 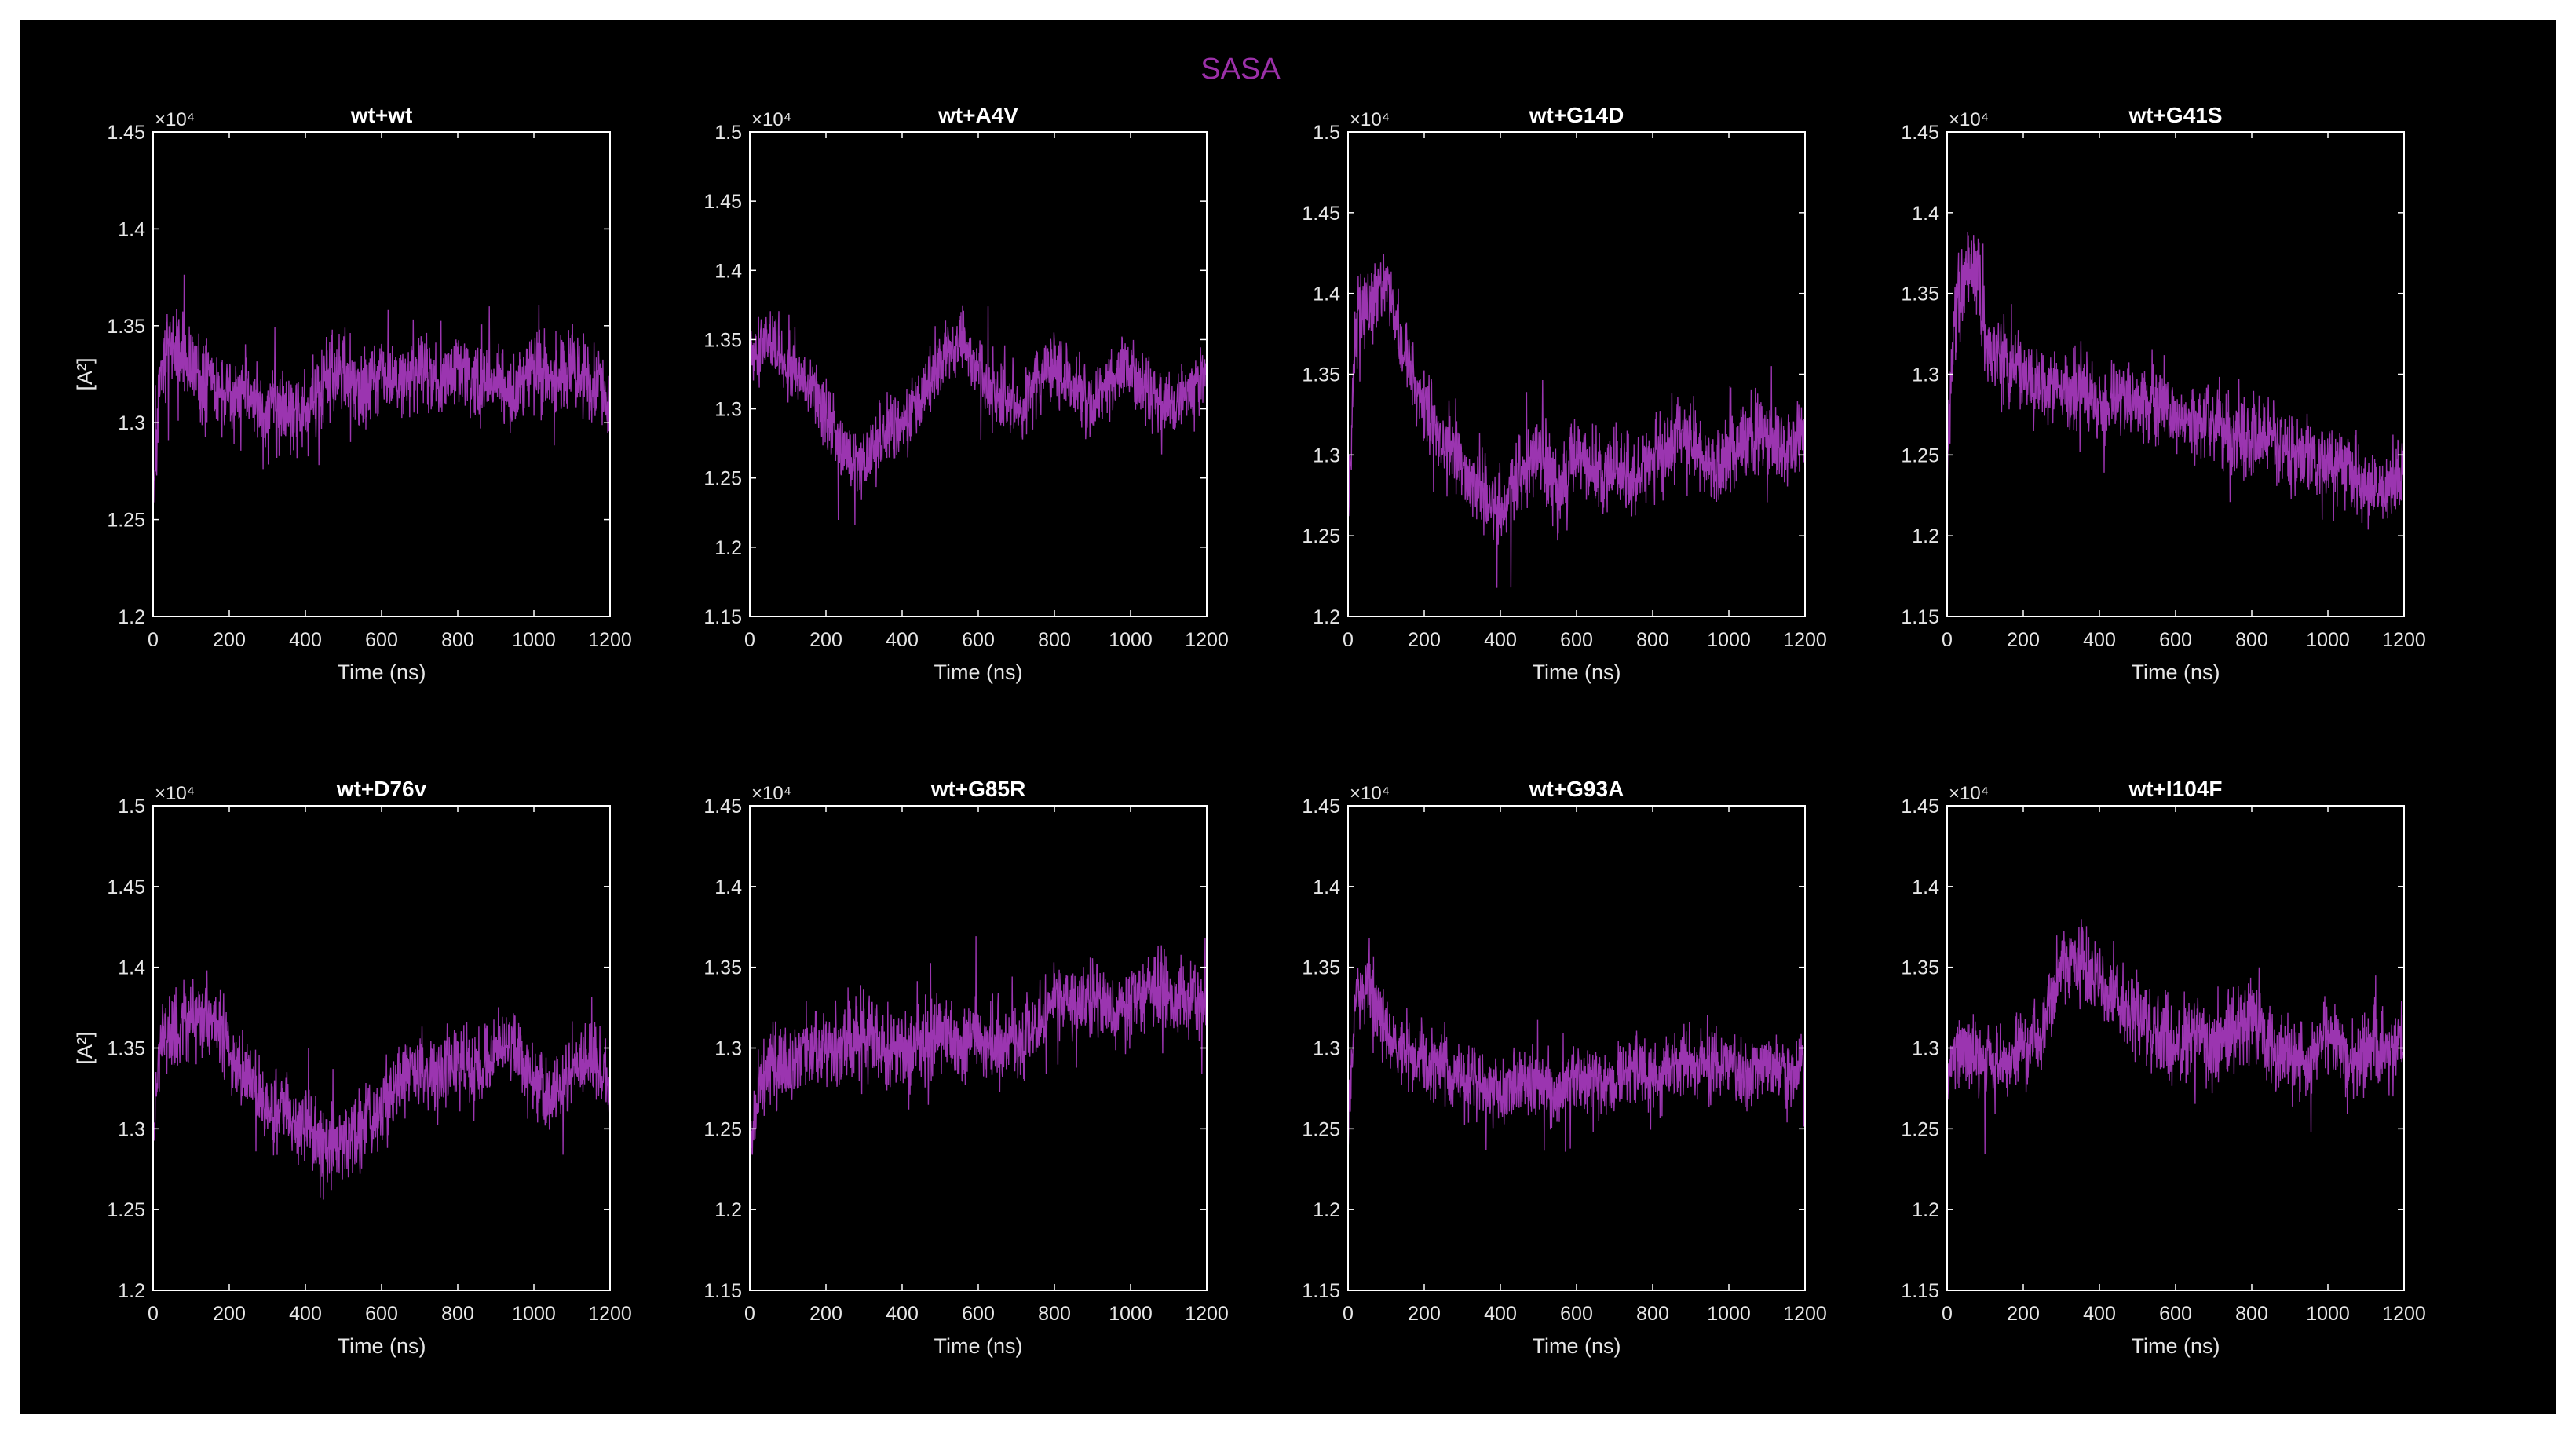 I want to click on subplot-title: wt+I104F, so click(x=2175, y=789).